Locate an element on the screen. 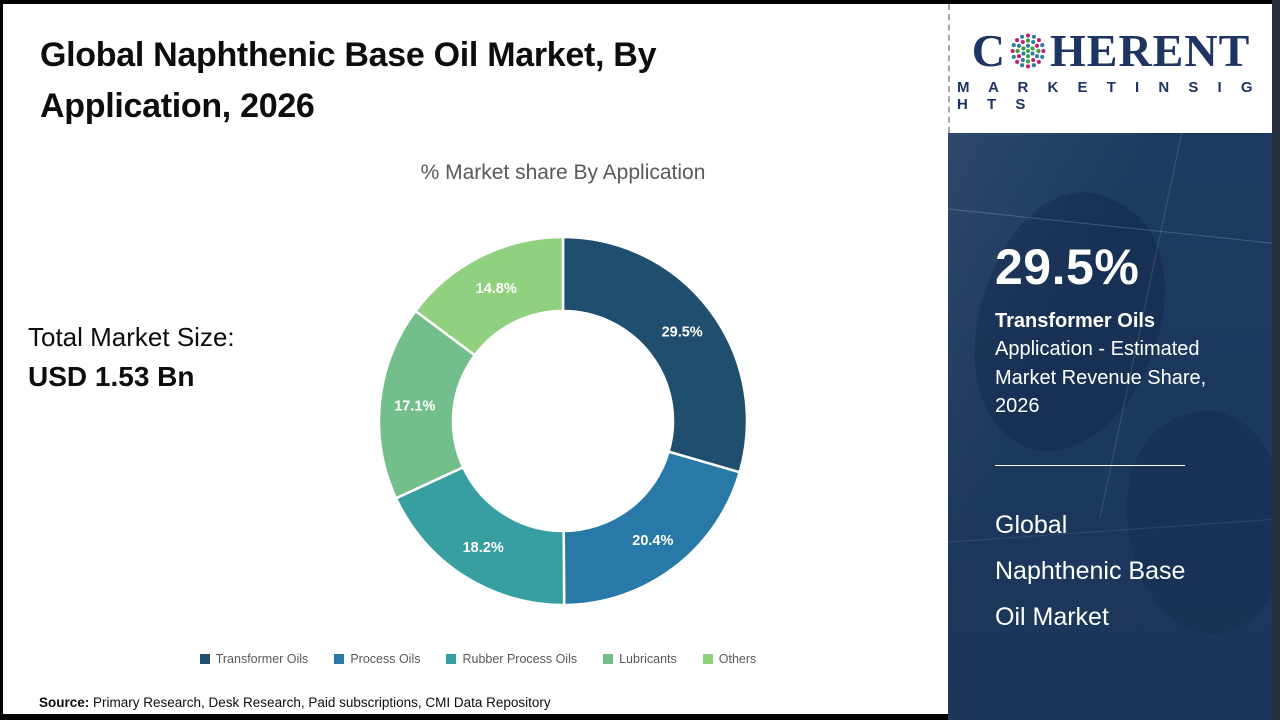 This screenshot has height=720, width=1280. slice-label: 29.5% is located at coordinates (682, 333).